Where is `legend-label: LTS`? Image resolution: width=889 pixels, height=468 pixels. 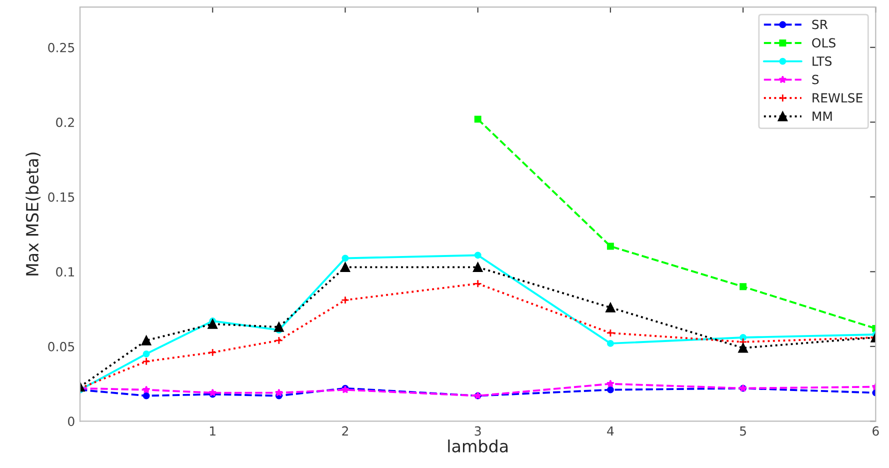 legend-label: LTS is located at coordinates (822, 61).